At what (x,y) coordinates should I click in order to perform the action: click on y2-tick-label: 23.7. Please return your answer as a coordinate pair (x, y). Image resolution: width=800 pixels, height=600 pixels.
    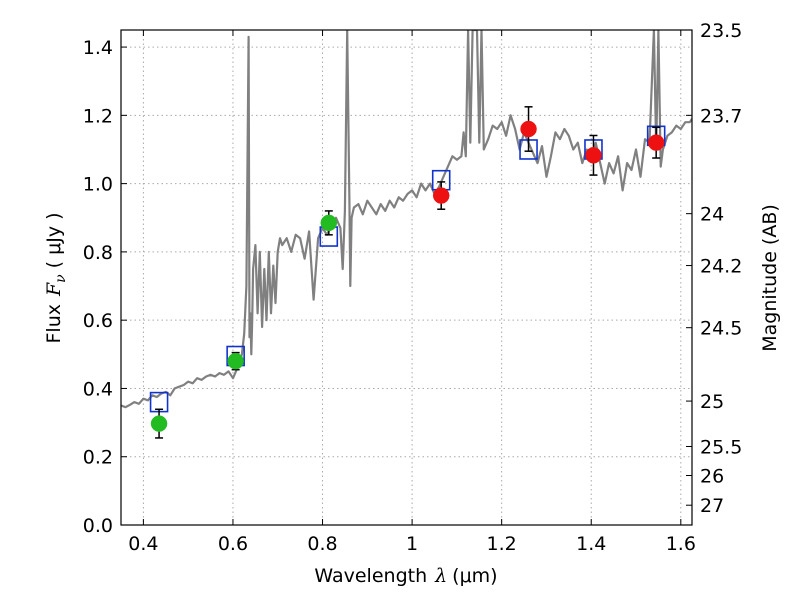
    Looking at the image, I should click on (721, 116).